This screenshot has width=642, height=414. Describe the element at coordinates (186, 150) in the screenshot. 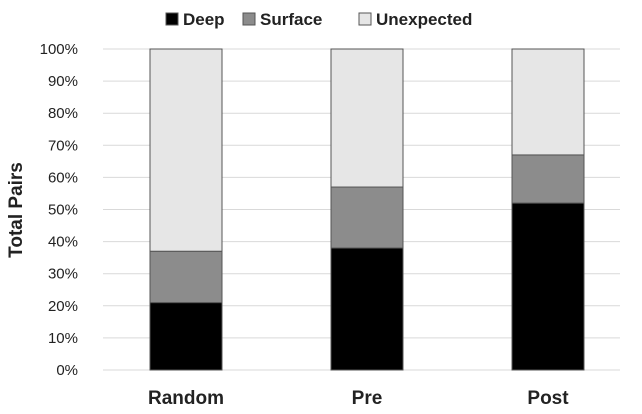

I see `bar-segment-unexpected-random` at that location.